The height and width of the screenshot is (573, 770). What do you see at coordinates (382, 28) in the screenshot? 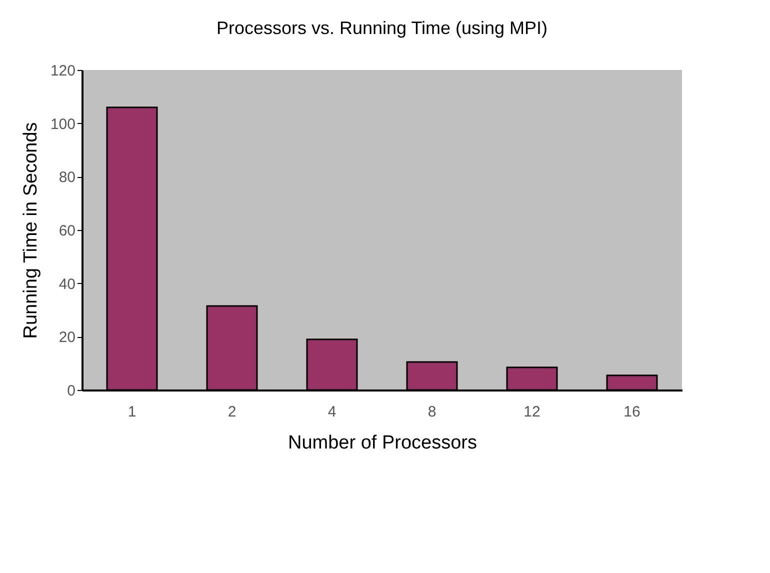
I see `chart-title: Processors vs. Running Time (using MPI)` at bounding box center [382, 28].